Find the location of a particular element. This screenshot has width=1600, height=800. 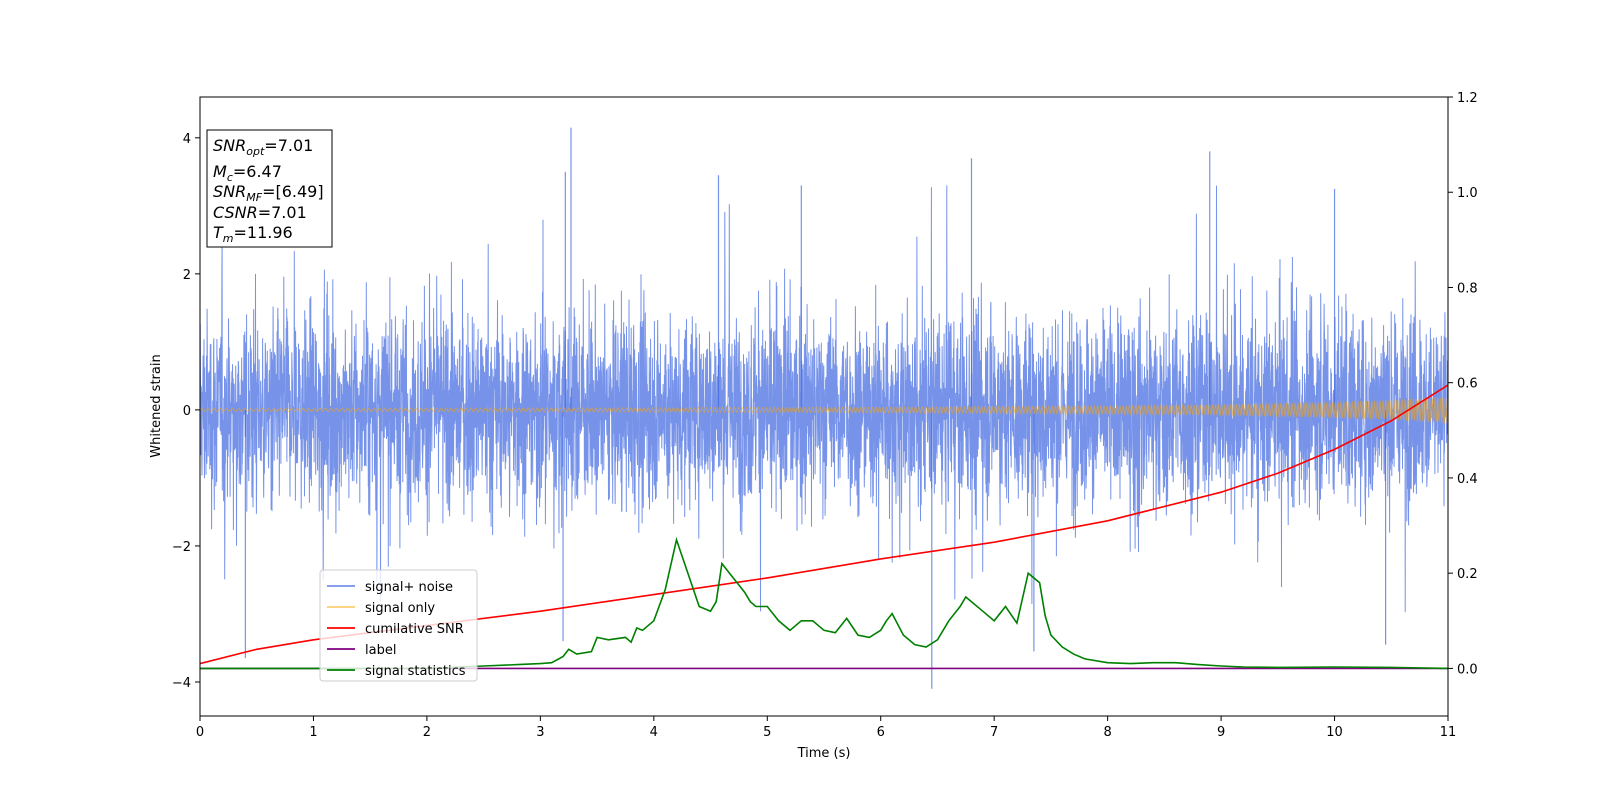

legend-label: cumilative SNR is located at coordinates (414, 629).